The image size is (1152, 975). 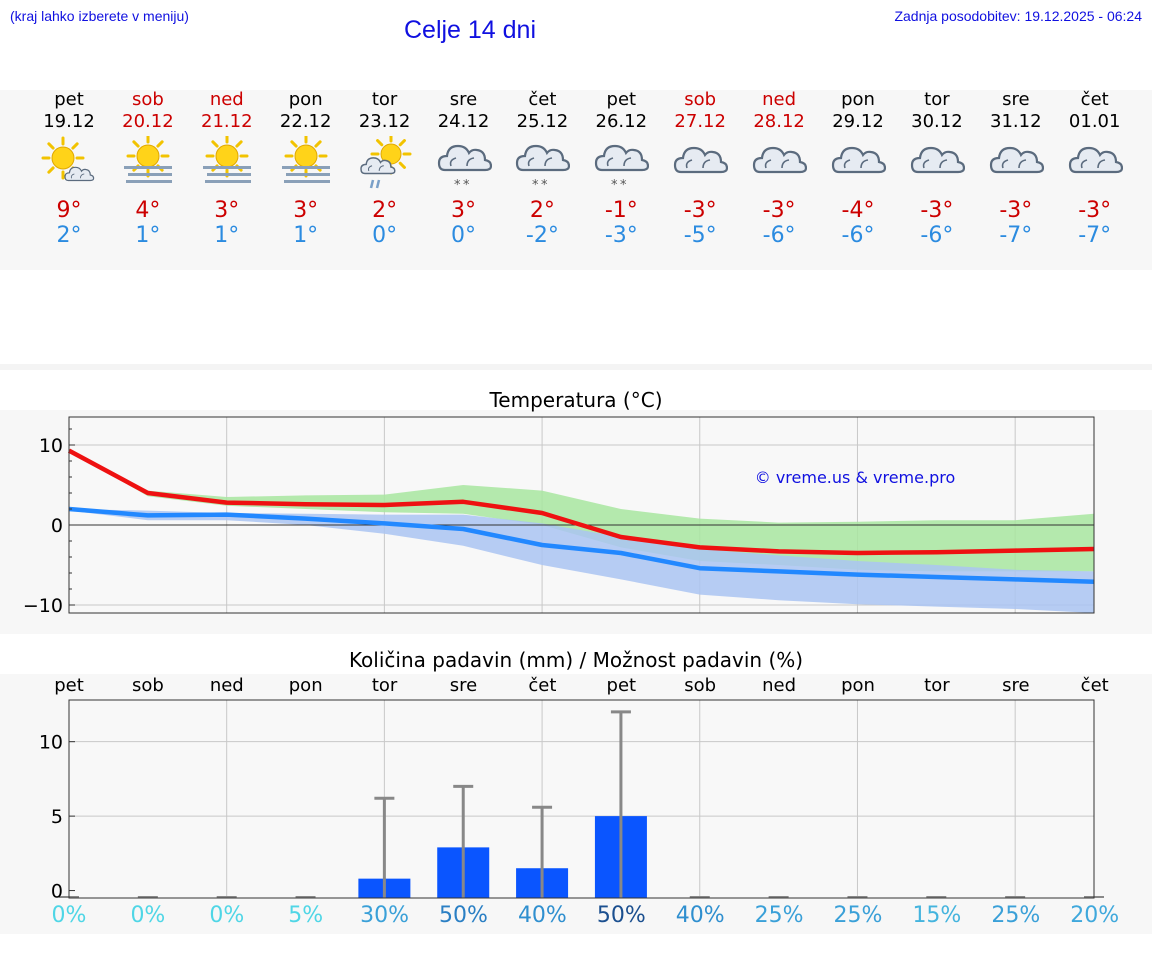 I want to click on precipitation-probability: 20%, so click(x=1095, y=915).